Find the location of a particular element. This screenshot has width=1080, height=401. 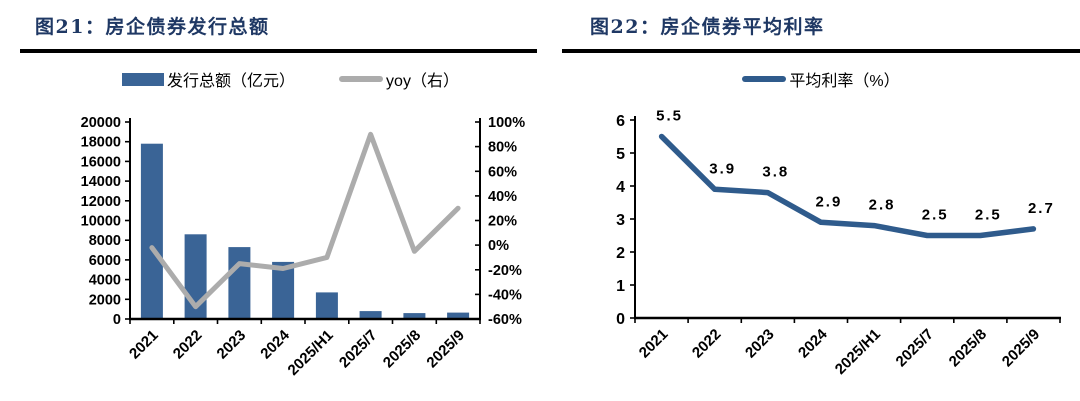

bar-2025/H1 is located at coordinates (326, 305).